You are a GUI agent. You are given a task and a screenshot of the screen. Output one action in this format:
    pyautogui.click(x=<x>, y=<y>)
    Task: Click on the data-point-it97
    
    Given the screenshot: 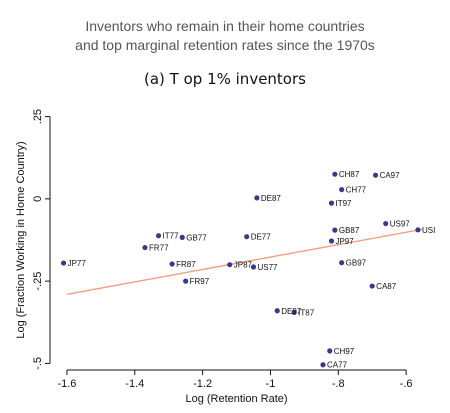 What is the action you would take?
    pyautogui.click(x=331, y=203)
    